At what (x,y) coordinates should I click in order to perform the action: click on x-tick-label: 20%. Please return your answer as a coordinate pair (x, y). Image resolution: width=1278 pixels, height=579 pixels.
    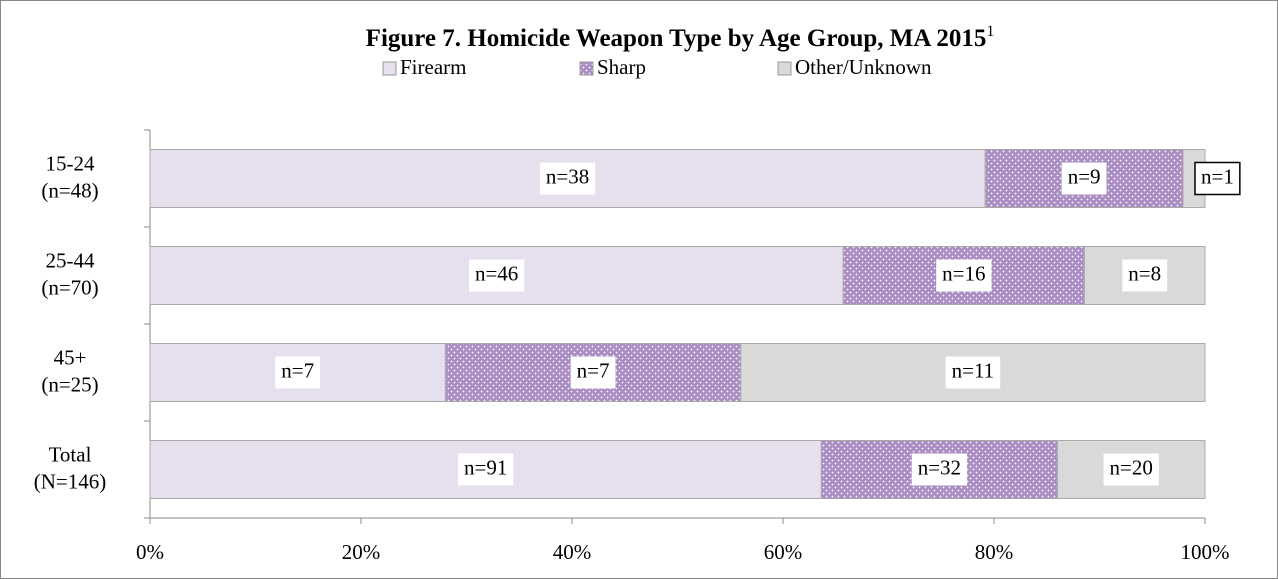
    Looking at the image, I should click on (361, 552).